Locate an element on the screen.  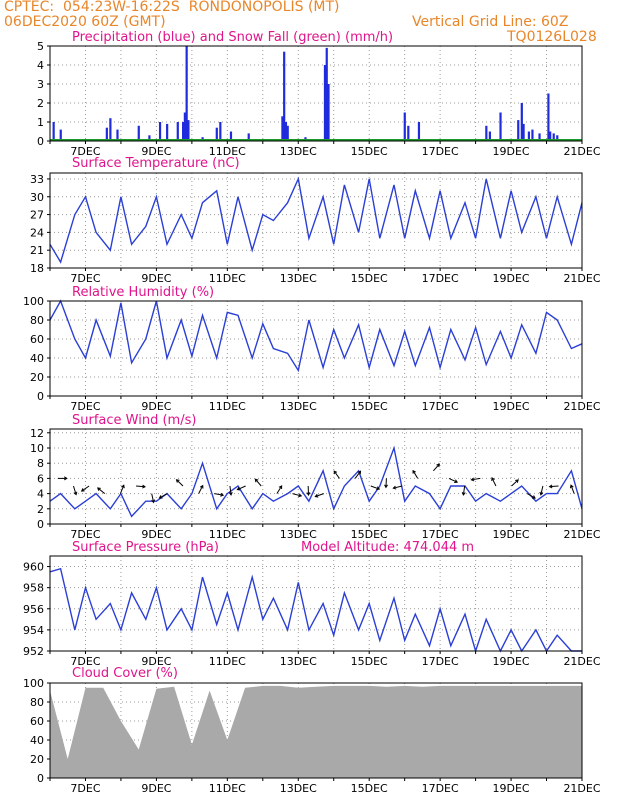
y-tick-label: 100 is located at coordinates (33, 683).